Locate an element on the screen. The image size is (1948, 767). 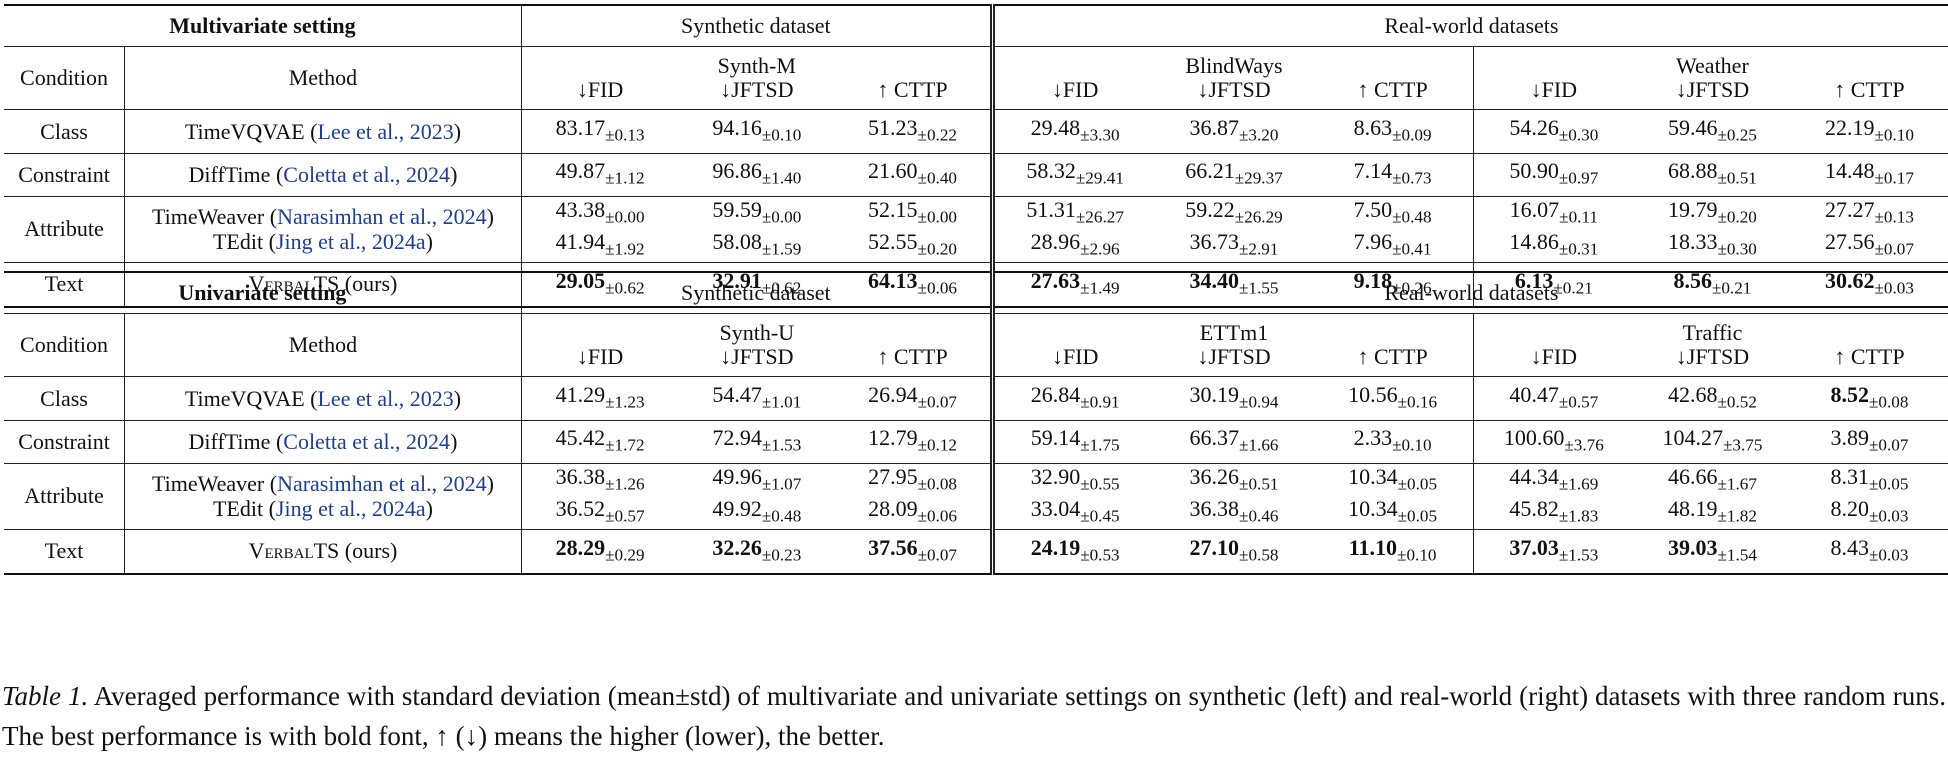
cell-std: ±1.69 is located at coordinates (1578, 484).